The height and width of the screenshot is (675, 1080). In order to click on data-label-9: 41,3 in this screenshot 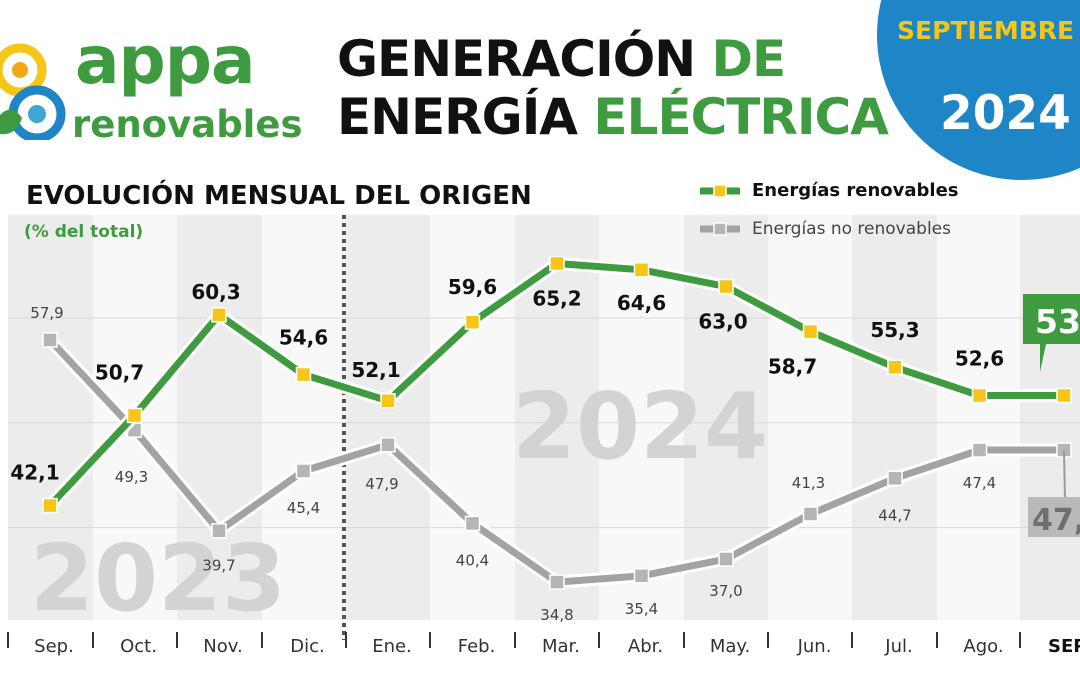, I will do `click(808, 483)`.